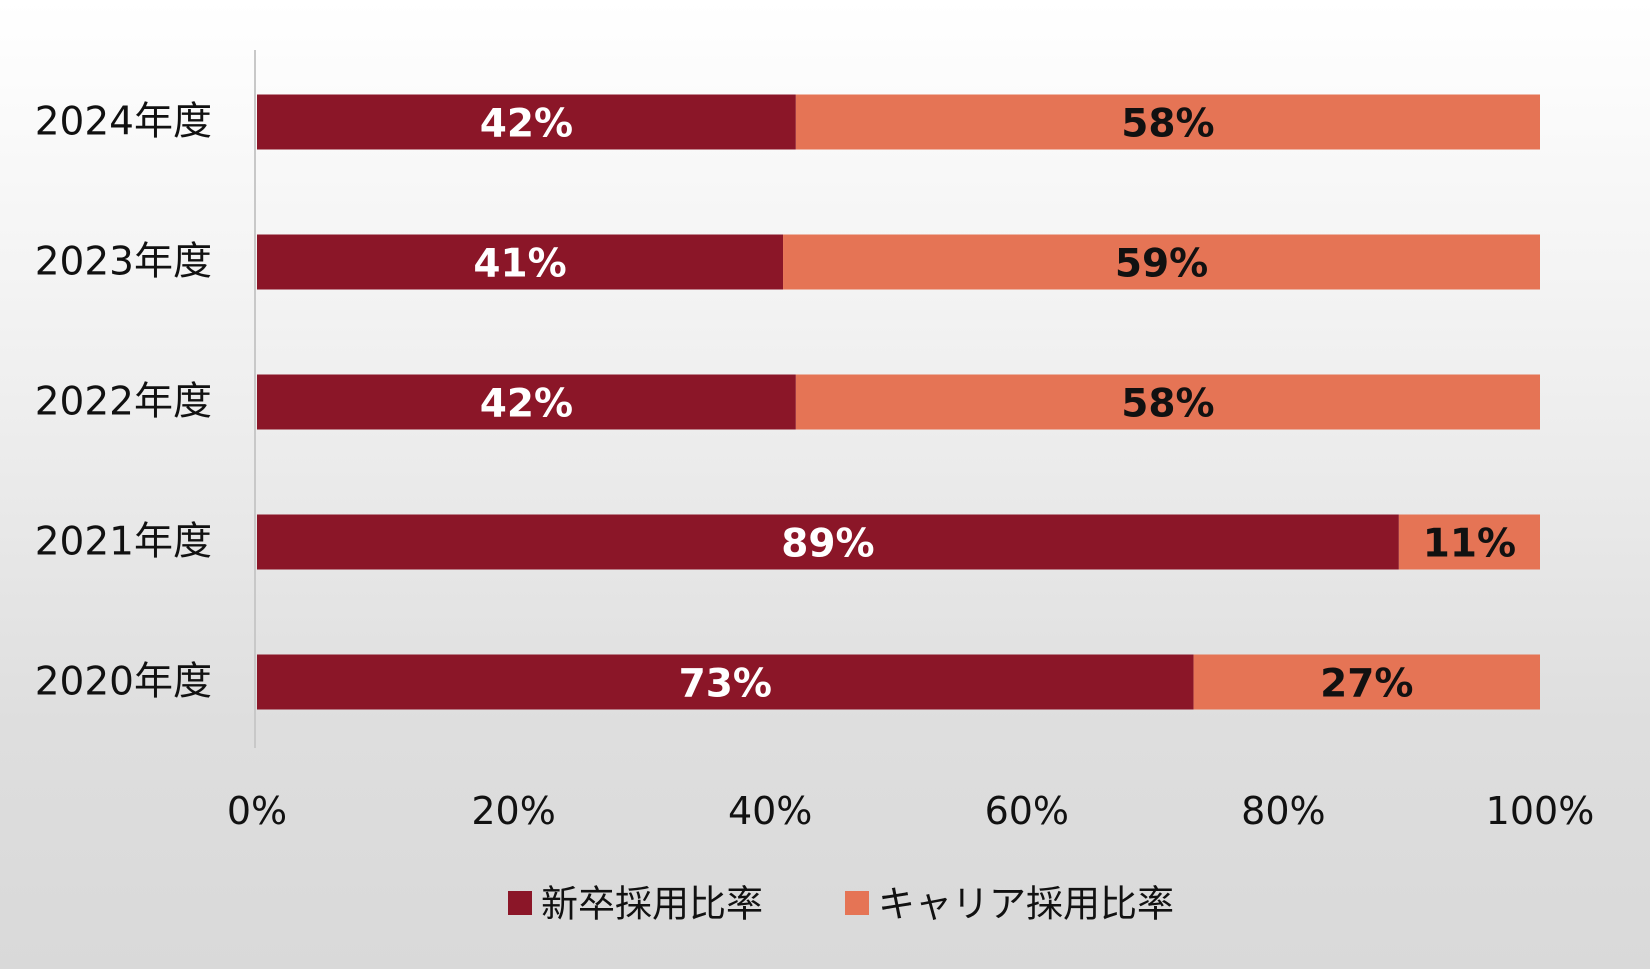 Image resolution: width=1650 pixels, height=969 pixels. What do you see at coordinates (257, 811) in the screenshot?
I see `x-tick-label: 0%` at bounding box center [257, 811].